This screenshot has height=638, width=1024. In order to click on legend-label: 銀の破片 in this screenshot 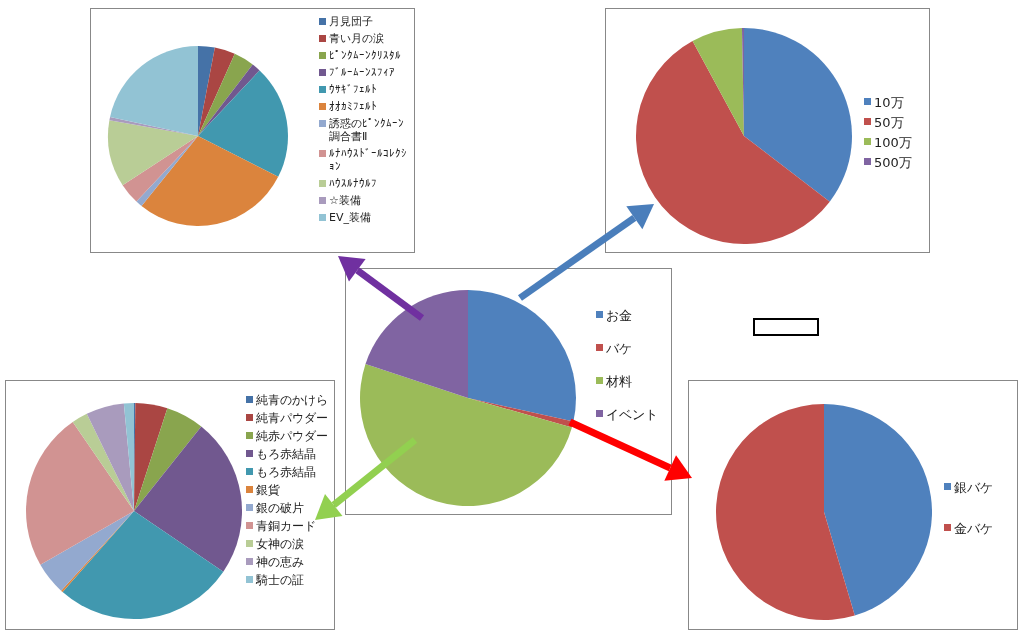, I will do `click(280, 508)`.